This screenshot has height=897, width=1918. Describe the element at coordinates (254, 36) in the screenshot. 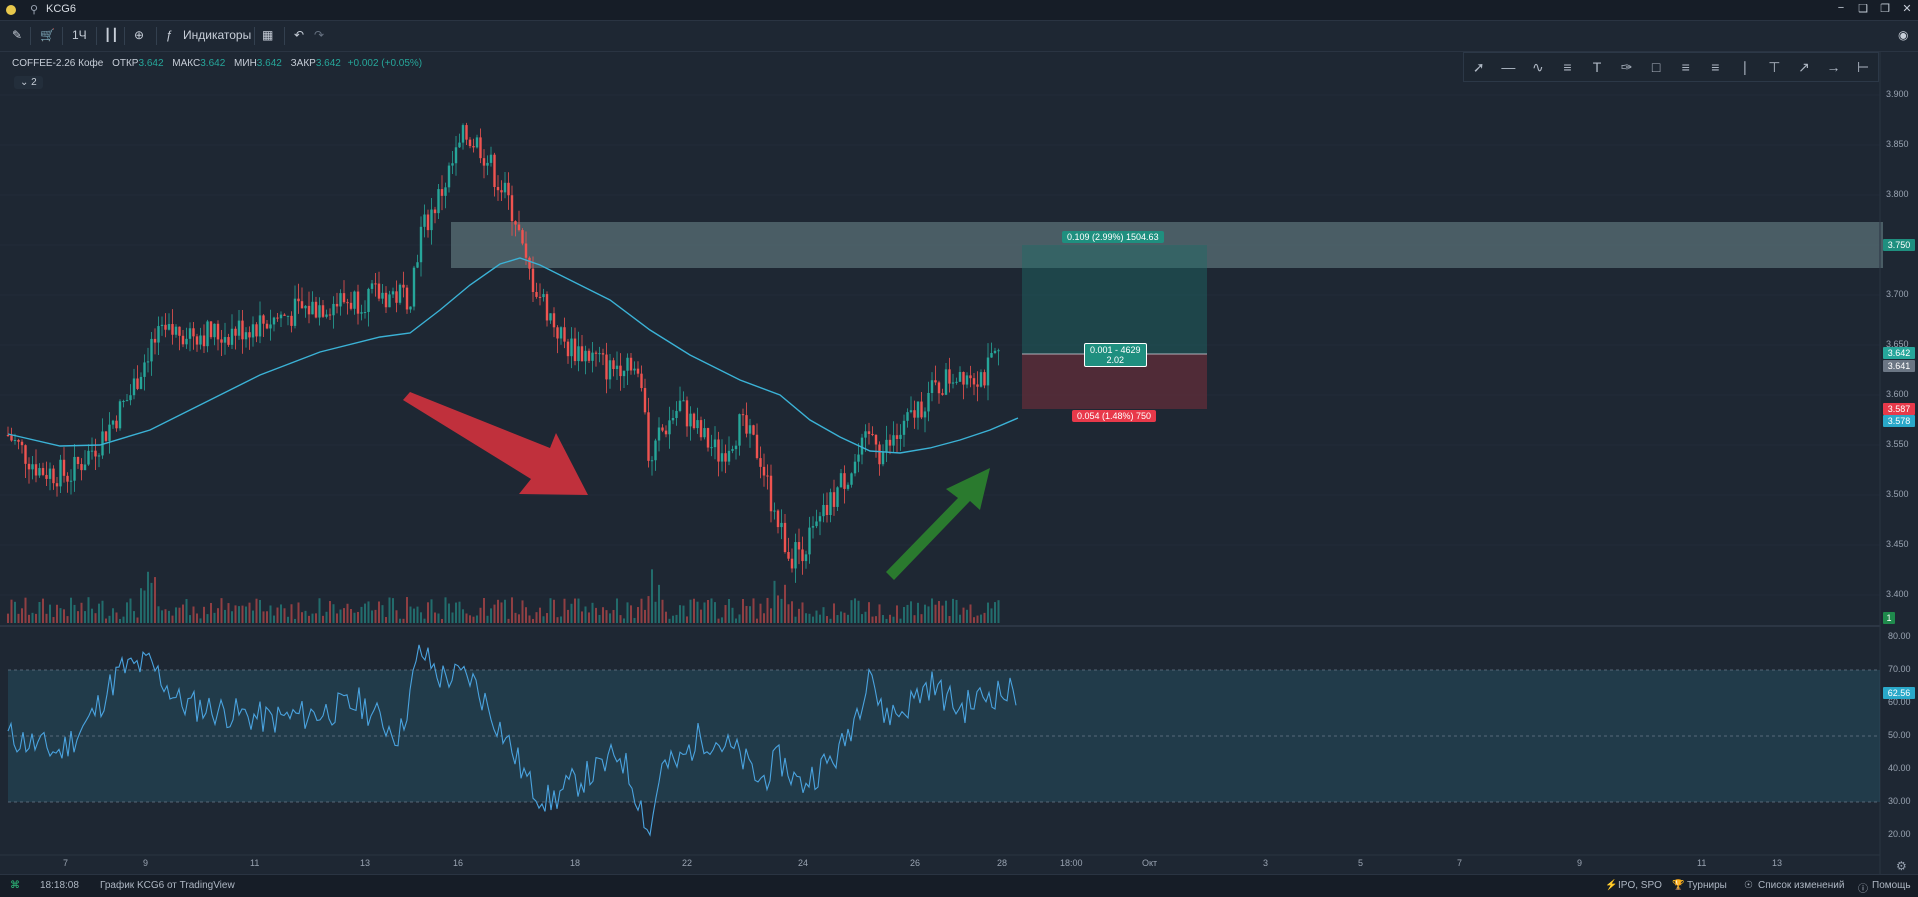

I see `divider` at that location.